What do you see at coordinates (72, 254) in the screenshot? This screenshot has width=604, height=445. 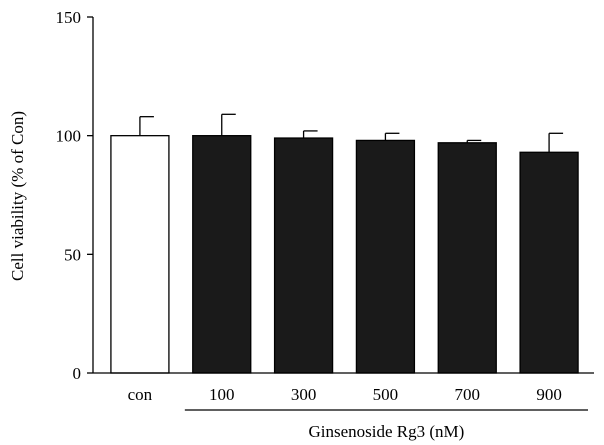 I see `y-tick-label: 50` at bounding box center [72, 254].